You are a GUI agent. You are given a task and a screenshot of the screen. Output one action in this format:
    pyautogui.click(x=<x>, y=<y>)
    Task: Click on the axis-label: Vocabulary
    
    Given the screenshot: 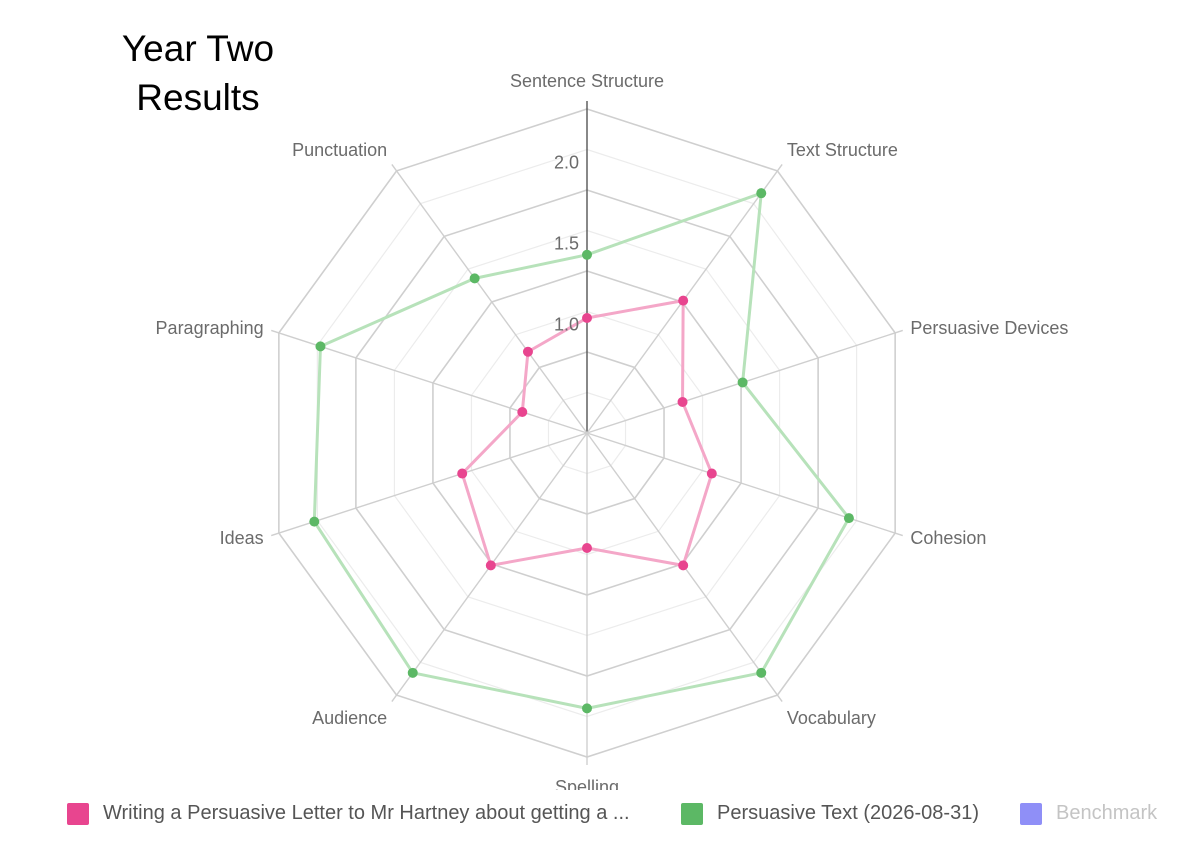 What is the action you would take?
    pyautogui.click(x=831, y=718)
    